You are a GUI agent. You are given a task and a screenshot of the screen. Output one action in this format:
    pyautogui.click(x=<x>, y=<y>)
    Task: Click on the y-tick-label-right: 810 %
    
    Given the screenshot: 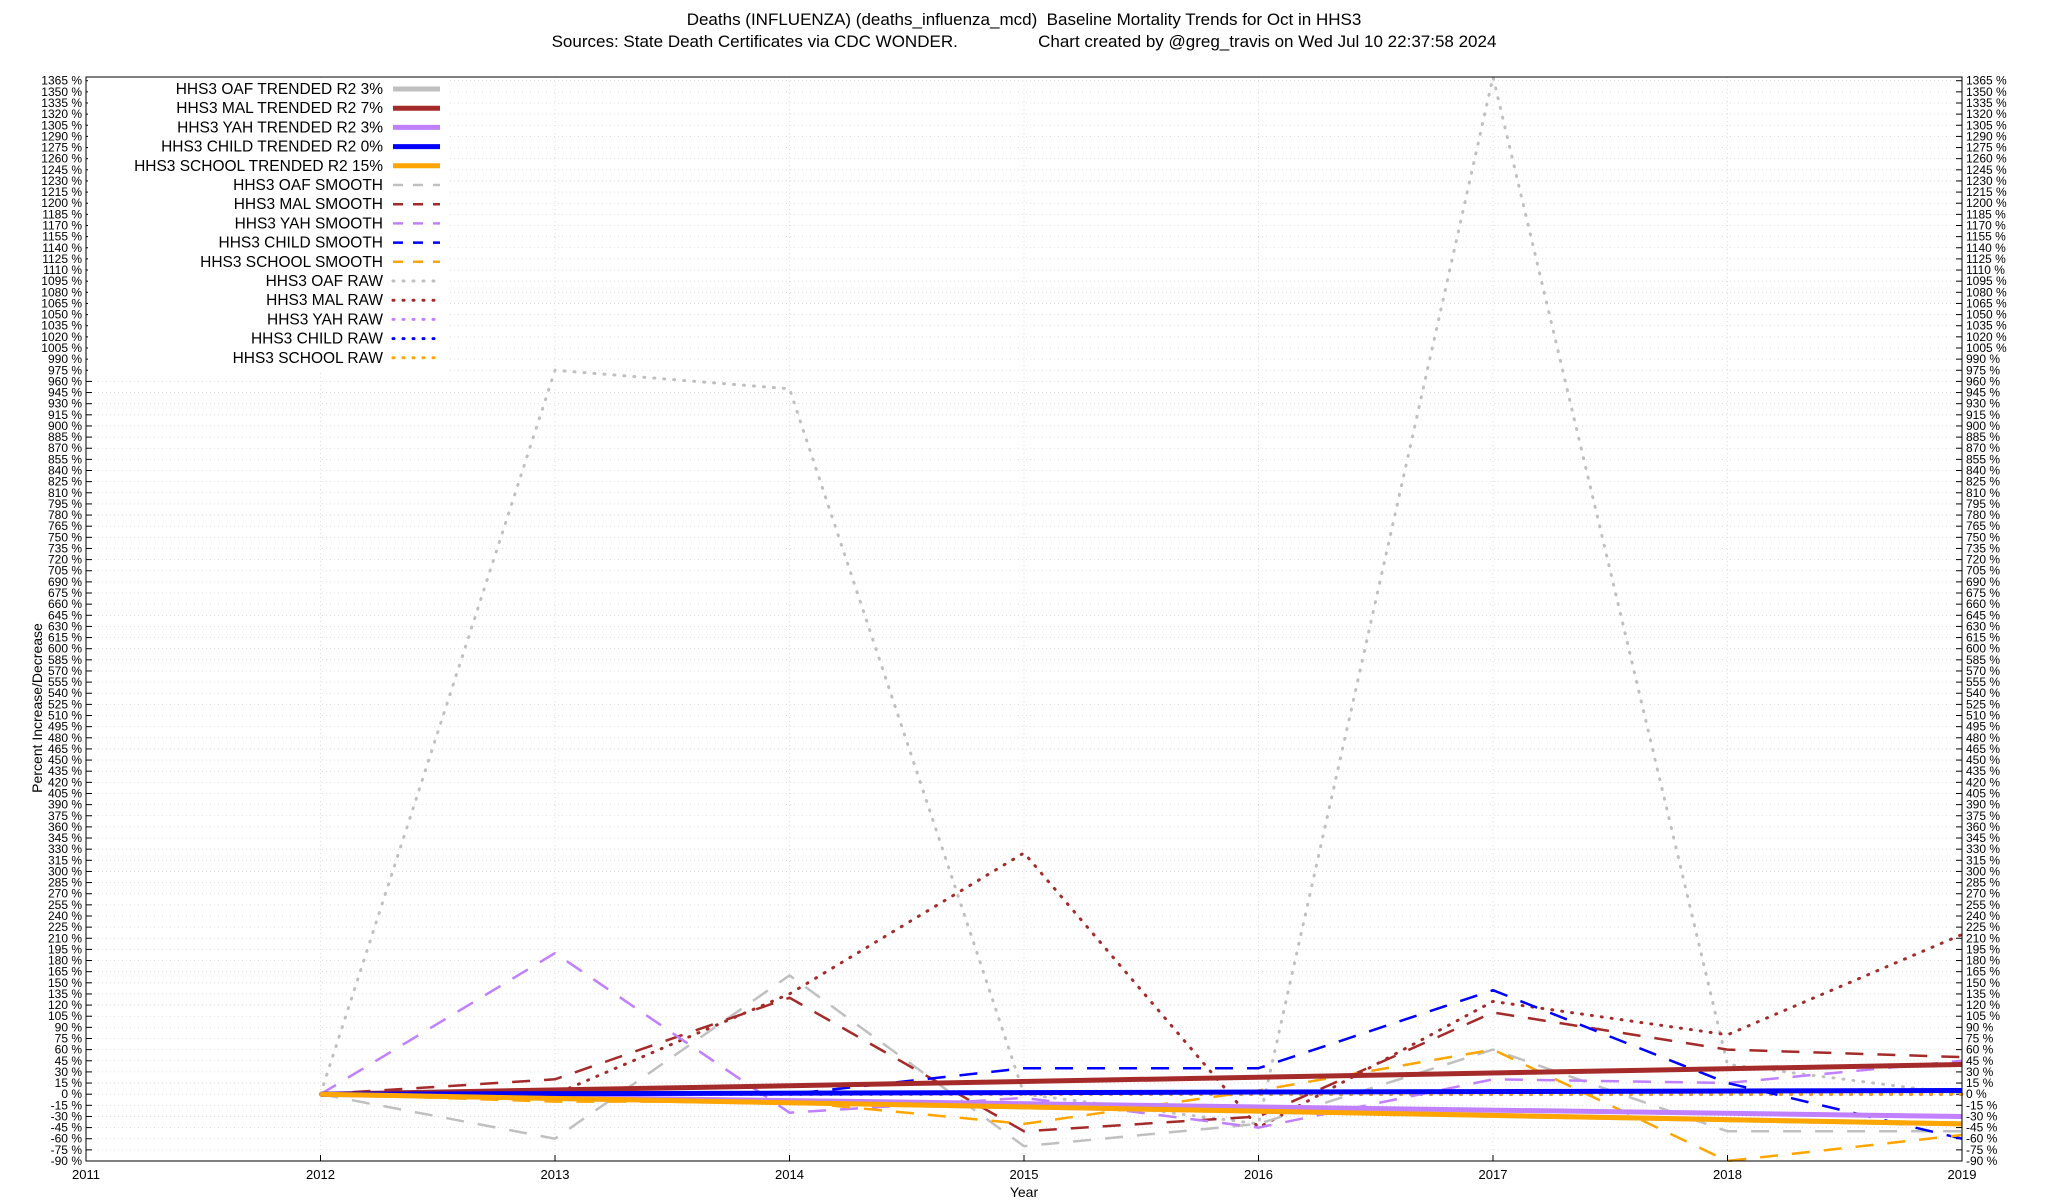 What is the action you would take?
    pyautogui.click(x=1983, y=493)
    